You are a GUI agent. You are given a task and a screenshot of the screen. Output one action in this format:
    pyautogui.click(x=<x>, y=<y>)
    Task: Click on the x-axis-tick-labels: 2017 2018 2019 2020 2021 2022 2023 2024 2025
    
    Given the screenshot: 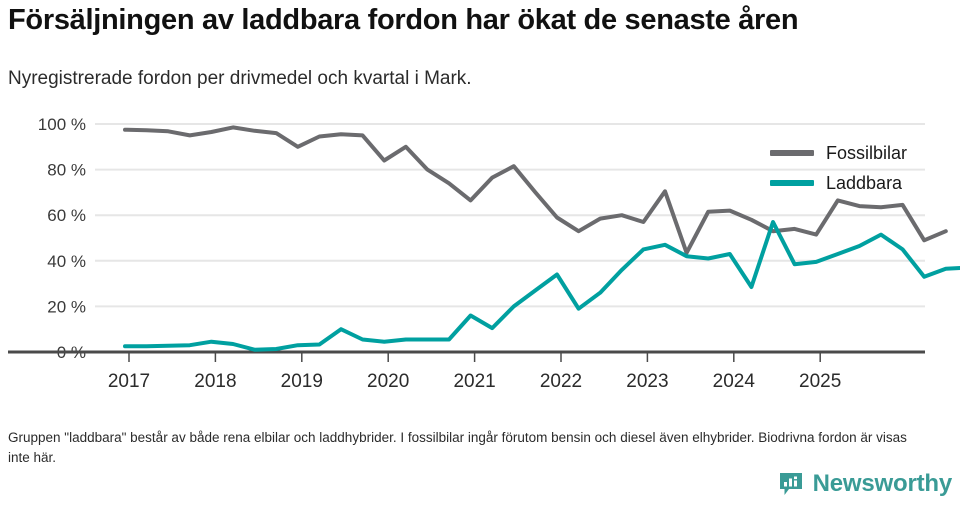 What is the action you would take?
    pyautogui.click(x=474, y=381)
    